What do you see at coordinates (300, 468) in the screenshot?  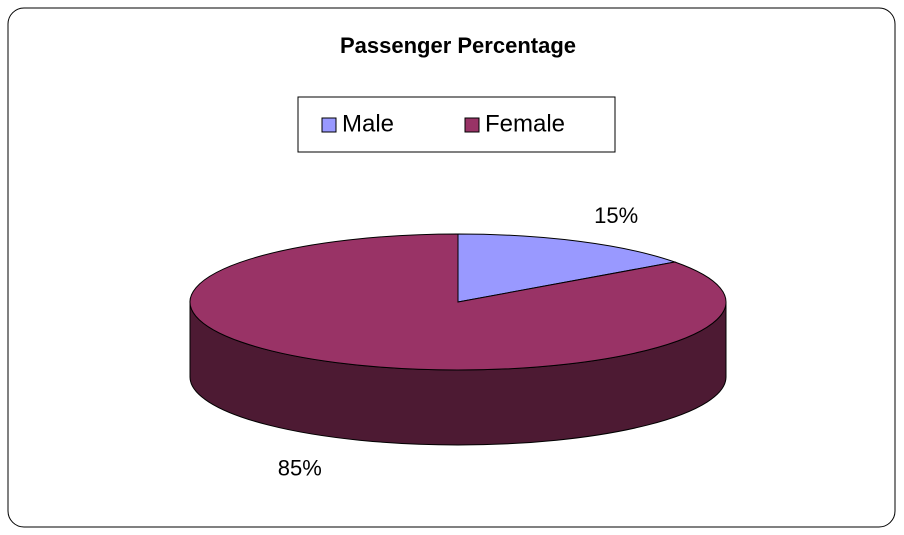 I see `data-label: 85%` at bounding box center [300, 468].